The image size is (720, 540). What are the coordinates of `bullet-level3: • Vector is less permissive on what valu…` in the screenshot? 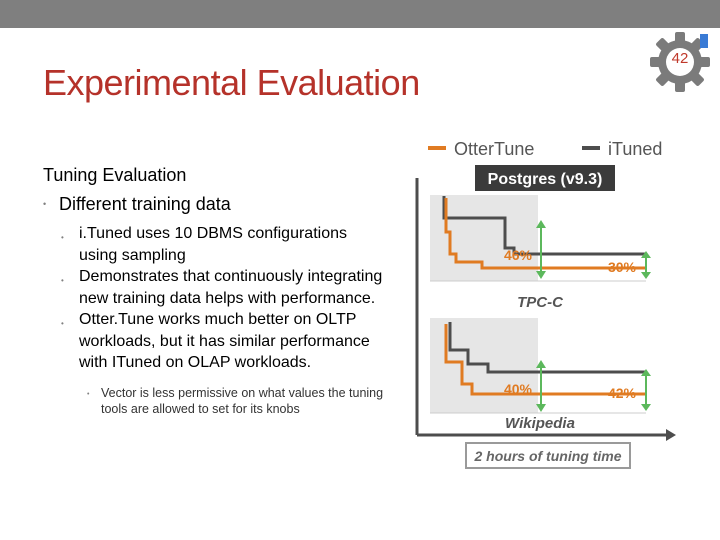 It's located at (215, 401).